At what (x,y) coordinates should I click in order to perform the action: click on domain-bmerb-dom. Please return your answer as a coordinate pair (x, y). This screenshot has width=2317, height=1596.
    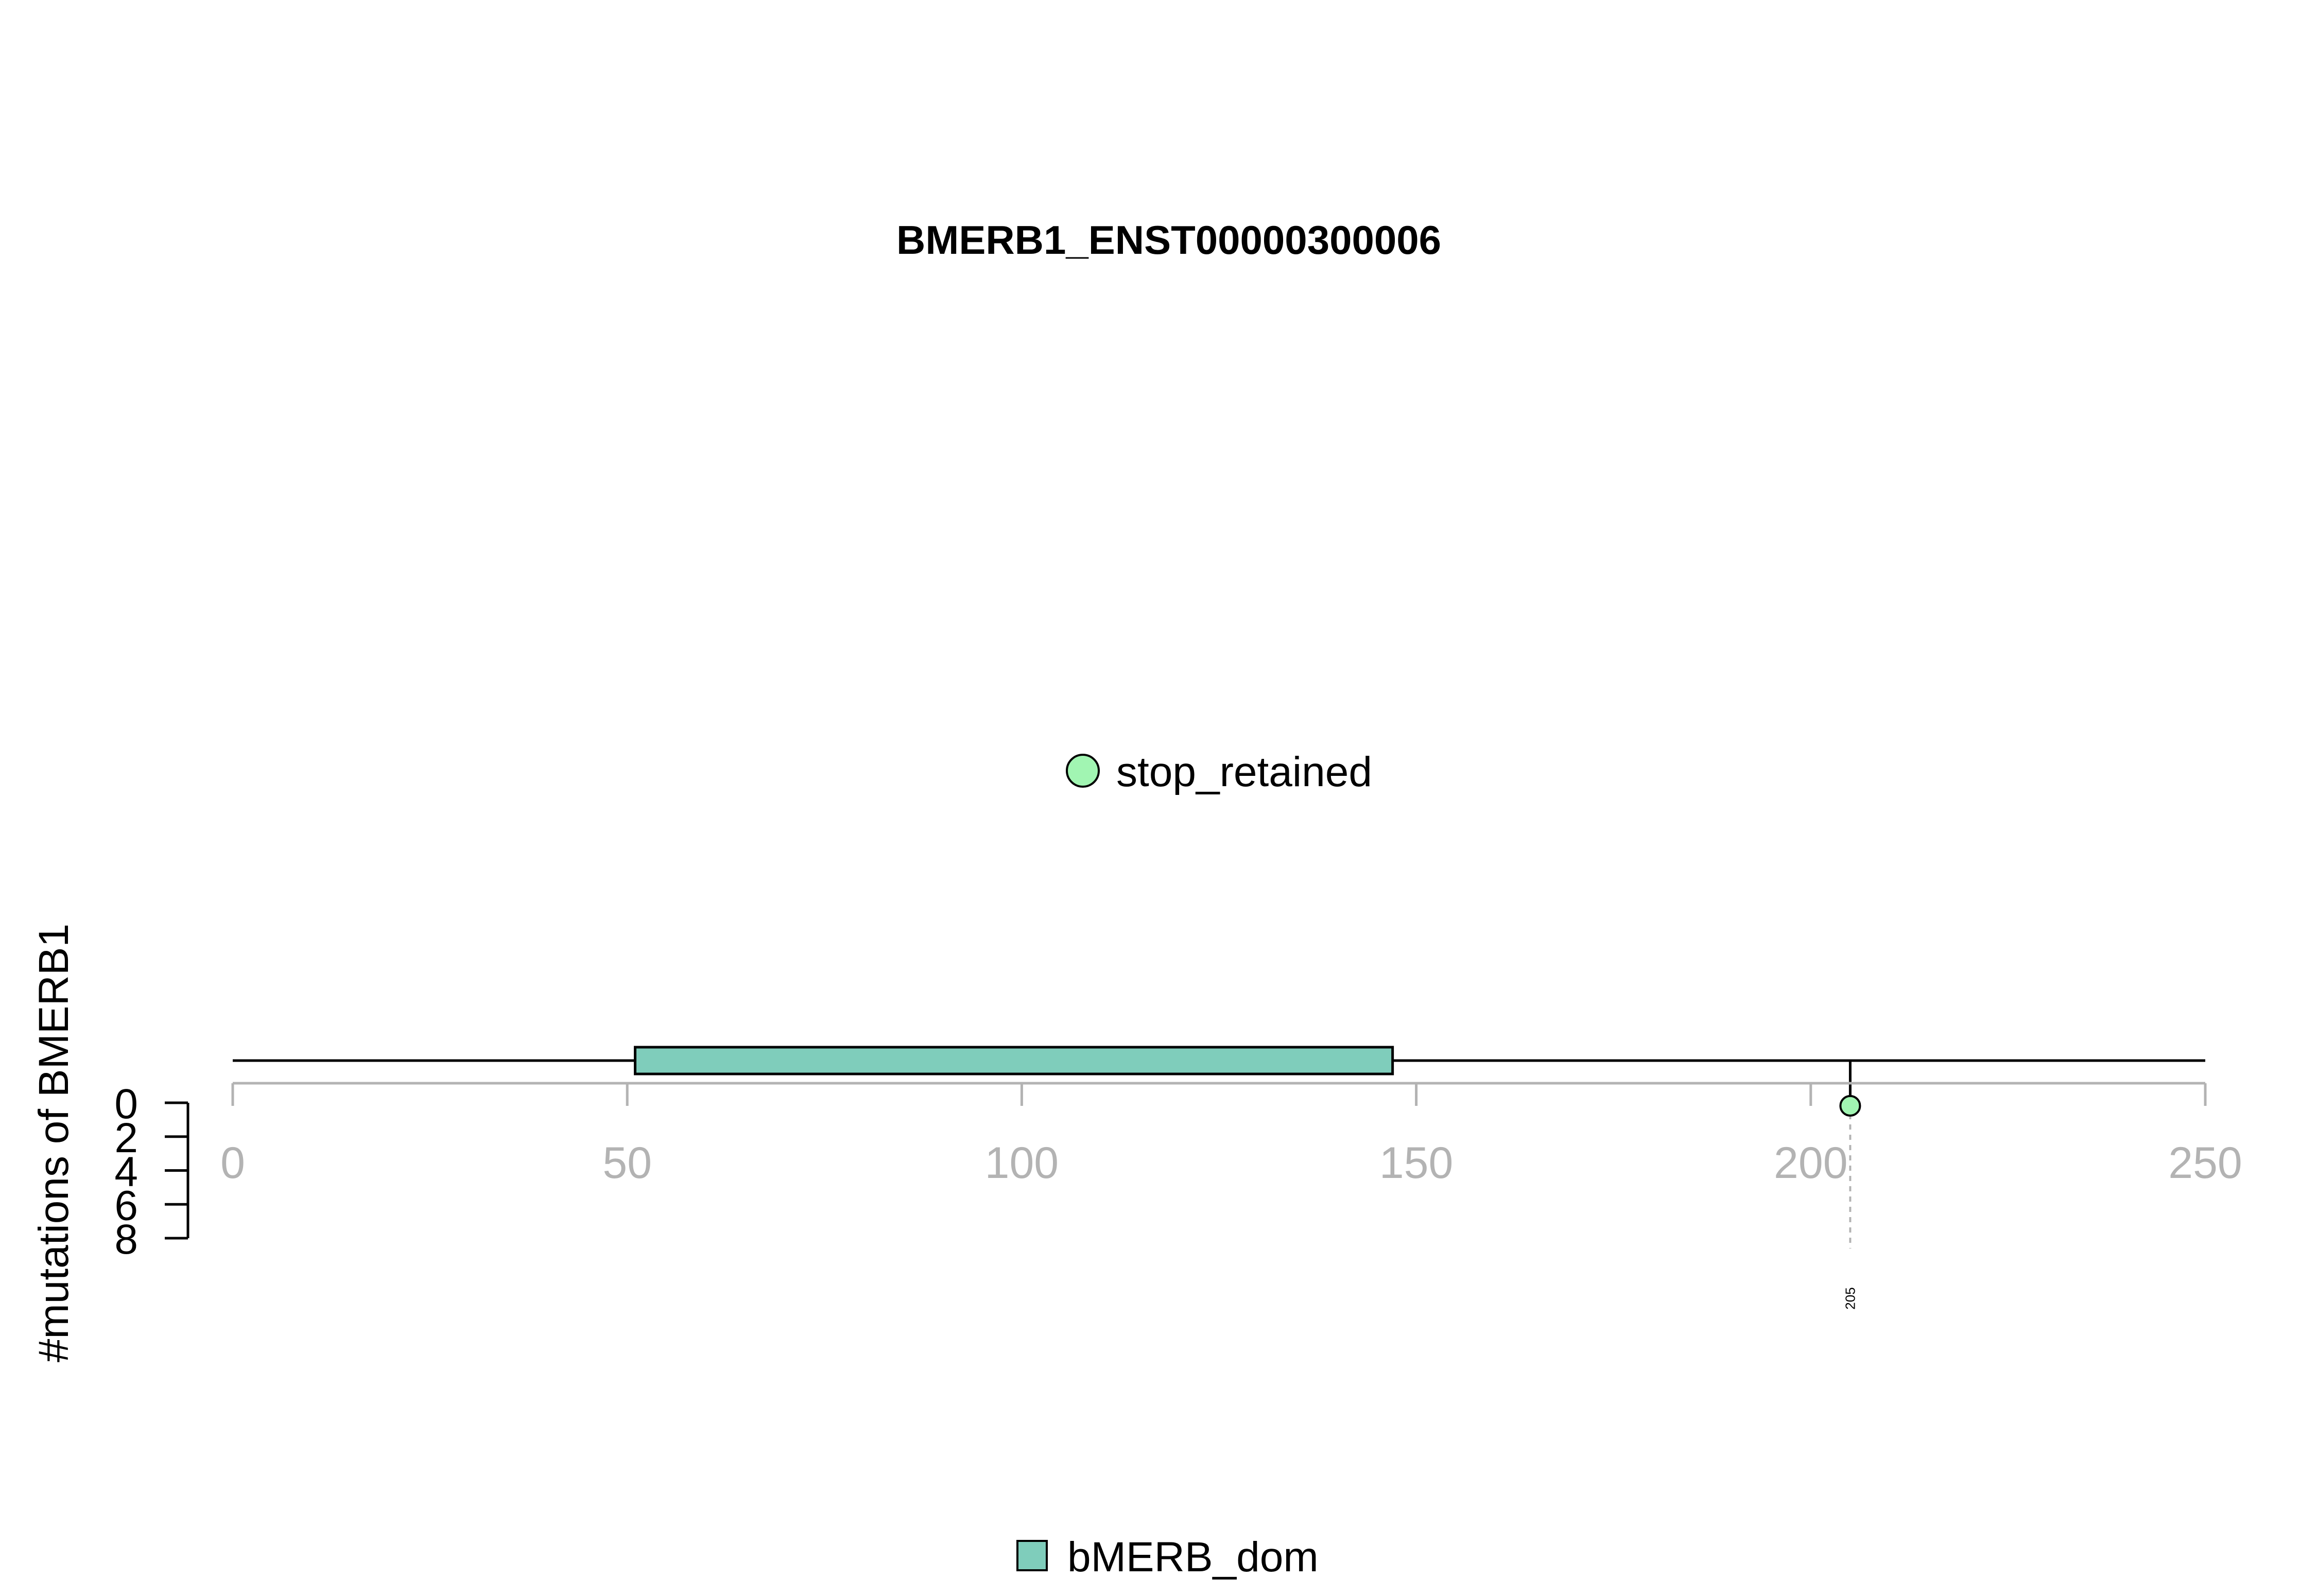
    Looking at the image, I should click on (1014, 1061).